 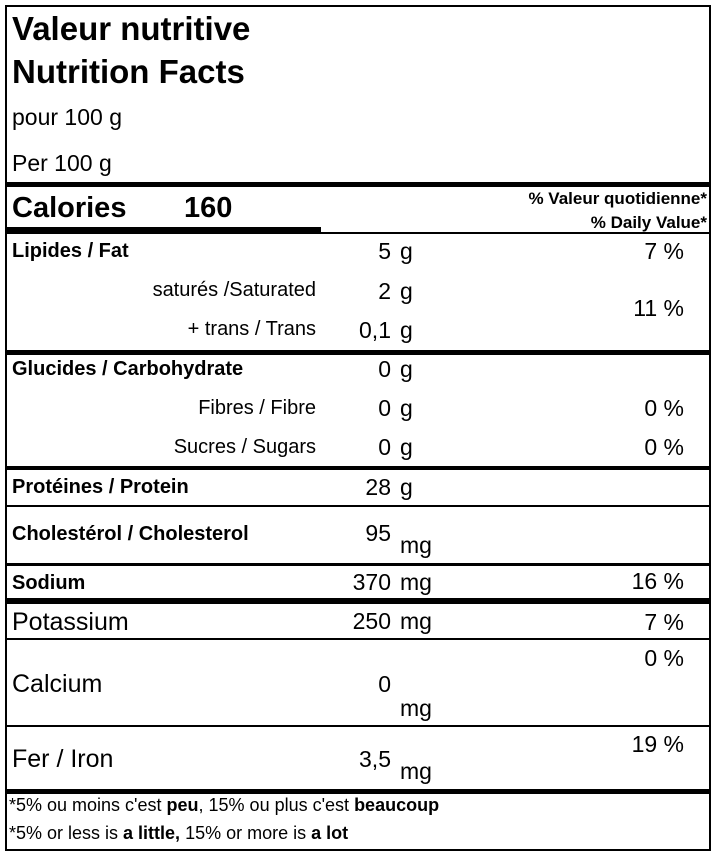 What do you see at coordinates (251, 329) in the screenshot?
I see `trans-label: + trans / Trans` at bounding box center [251, 329].